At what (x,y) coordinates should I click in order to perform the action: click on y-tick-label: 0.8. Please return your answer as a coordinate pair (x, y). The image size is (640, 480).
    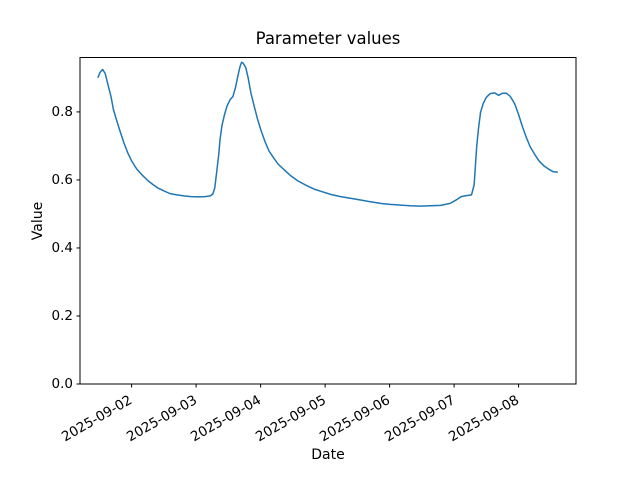
    Looking at the image, I should click on (62, 111).